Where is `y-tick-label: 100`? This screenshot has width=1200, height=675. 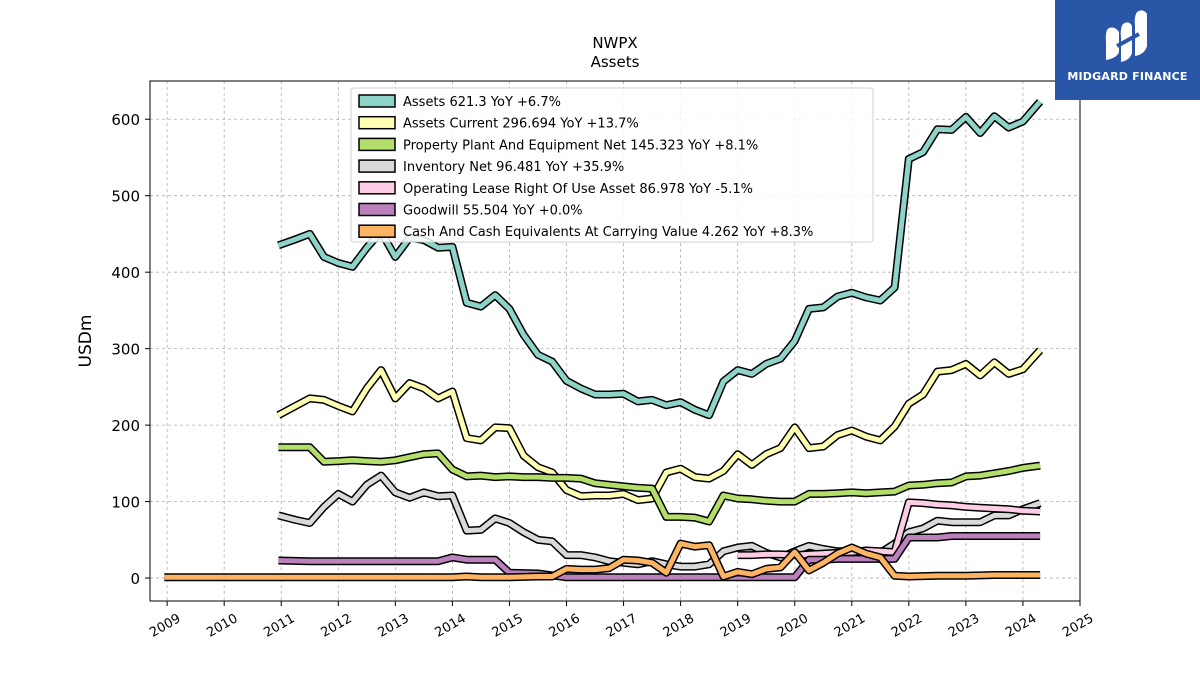 y-tick-label: 100 is located at coordinates (125, 503).